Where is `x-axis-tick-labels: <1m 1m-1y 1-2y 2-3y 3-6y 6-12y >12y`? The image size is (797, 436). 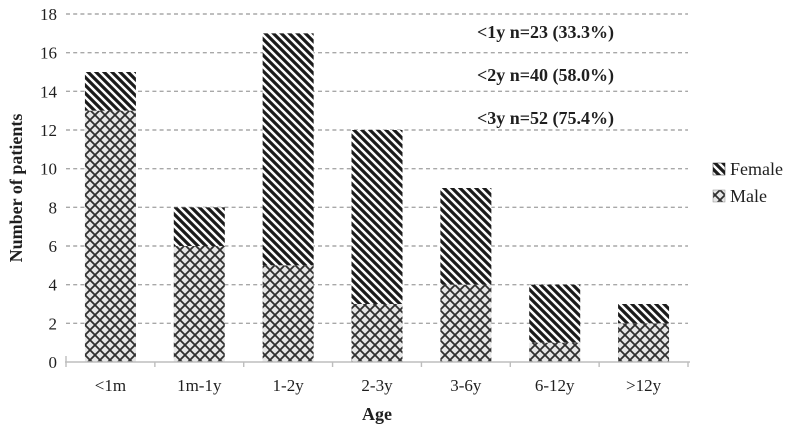
x-axis-tick-labels: <1m 1m-1y 1-2y 2-3y 3-6y 6-12y >12y is located at coordinates (378, 385).